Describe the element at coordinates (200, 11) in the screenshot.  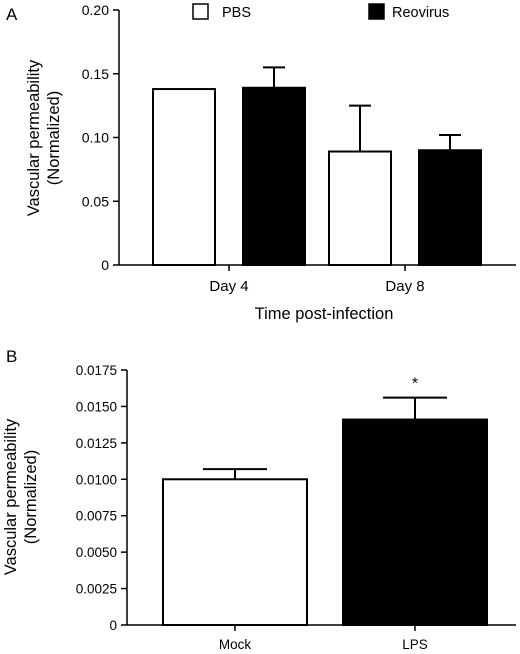
I see `legend-swatch-pbs` at that location.